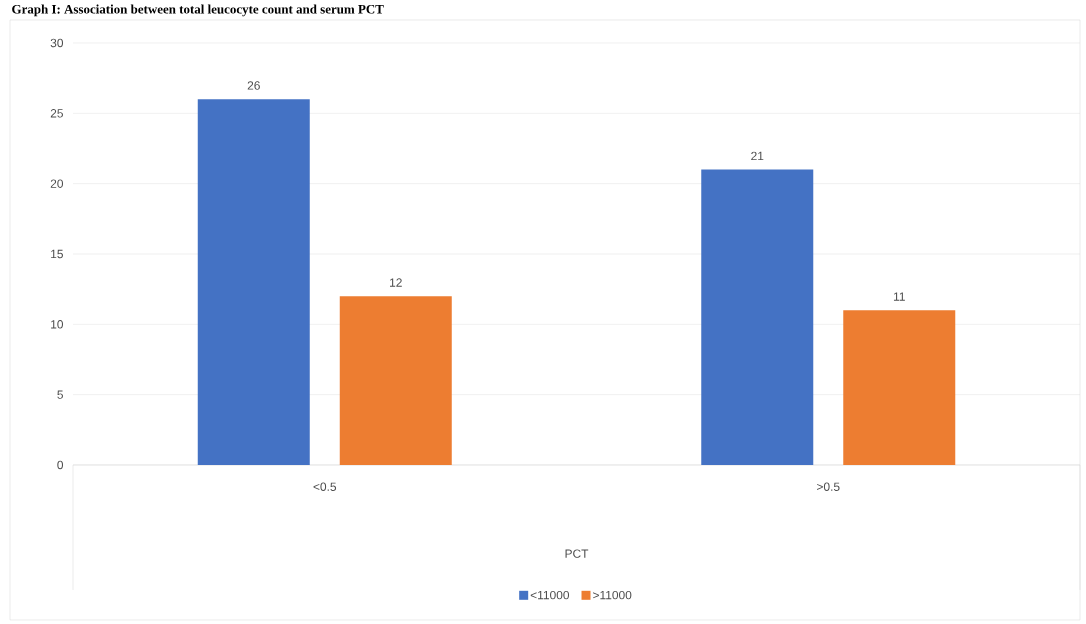 This screenshot has width=1086, height=624. I want to click on y-tick-label: 0, so click(60, 465).